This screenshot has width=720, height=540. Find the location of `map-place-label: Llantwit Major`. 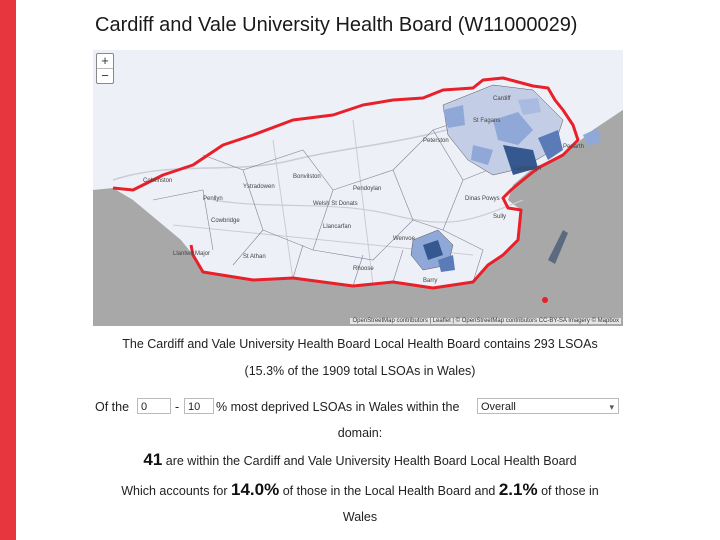

map-place-label: Llantwit Major is located at coordinates (191, 254).